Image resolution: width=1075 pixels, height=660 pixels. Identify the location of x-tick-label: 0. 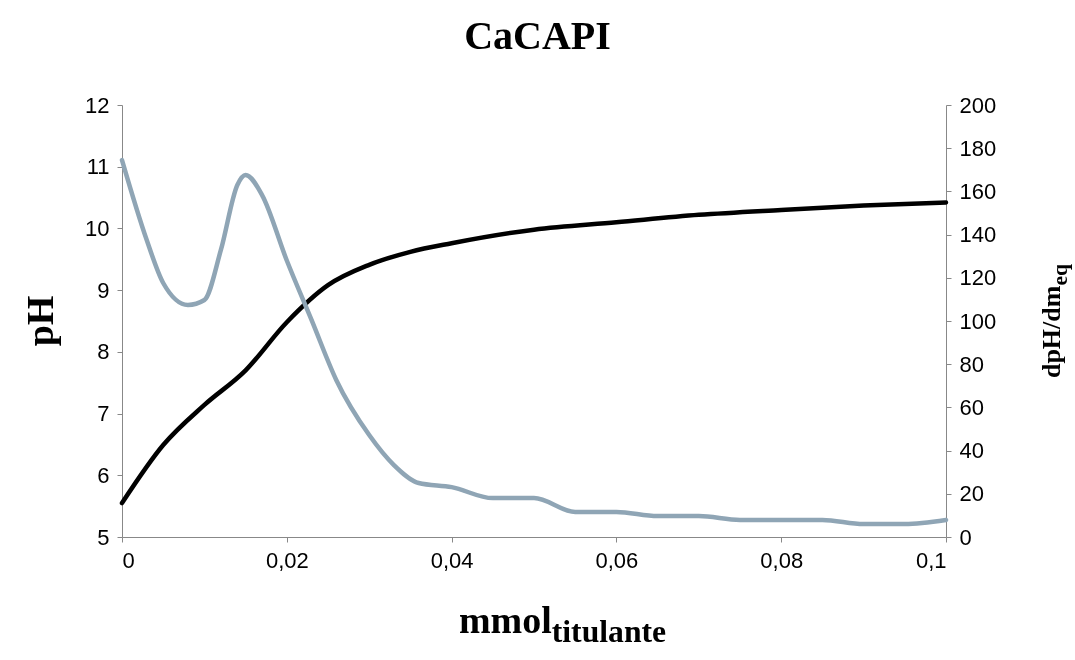
(128, 560).